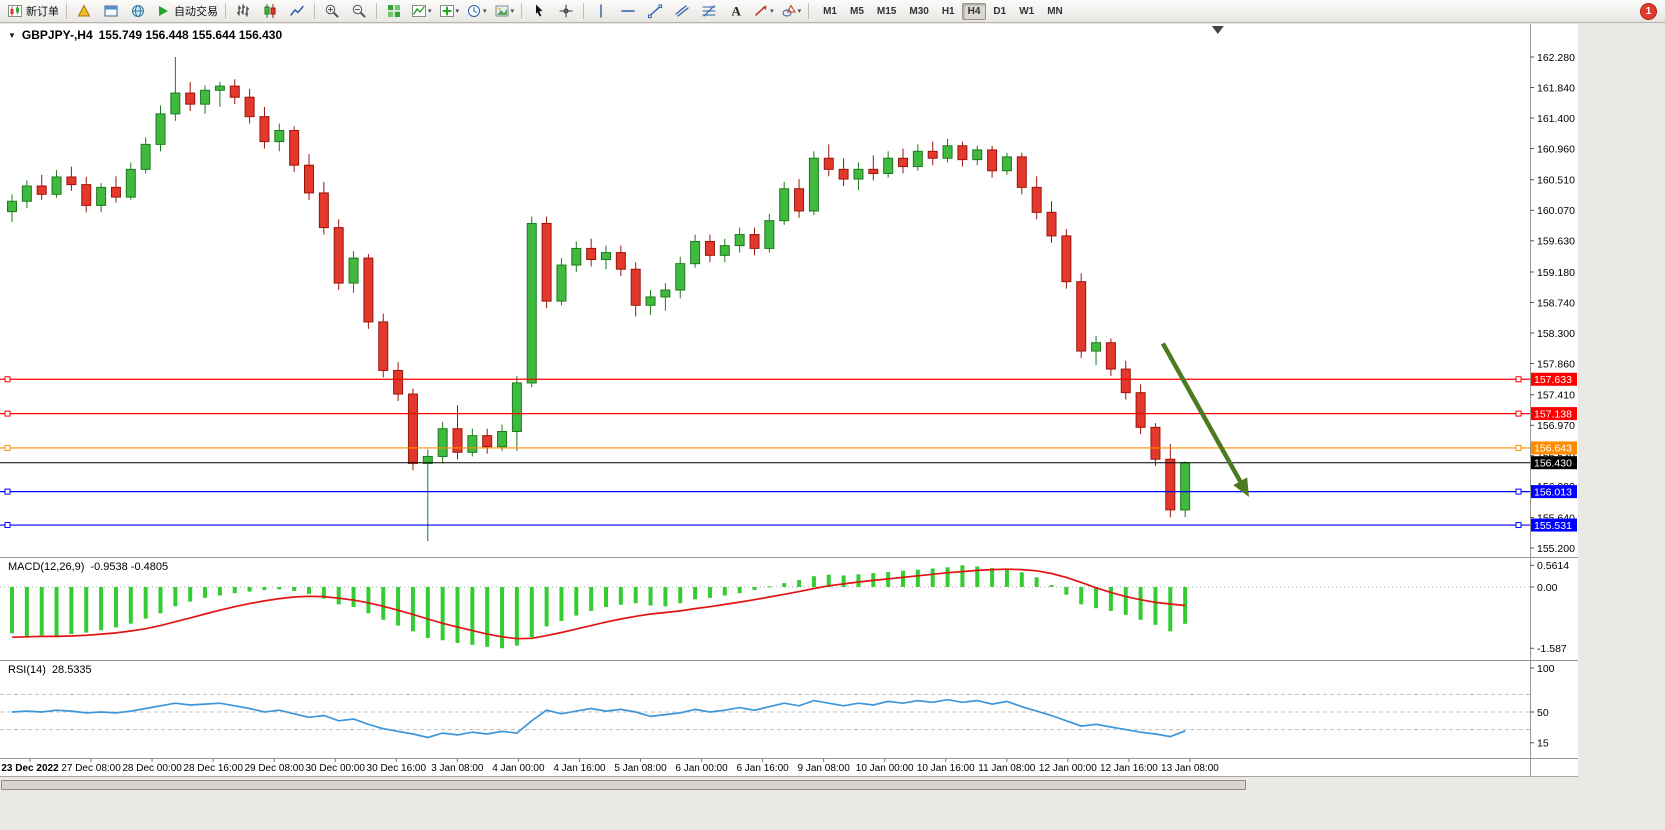 Image resolution: width=1665 pixels, height=830 pixels. I want to click on notification-badge: 1, so click(1648, 11).